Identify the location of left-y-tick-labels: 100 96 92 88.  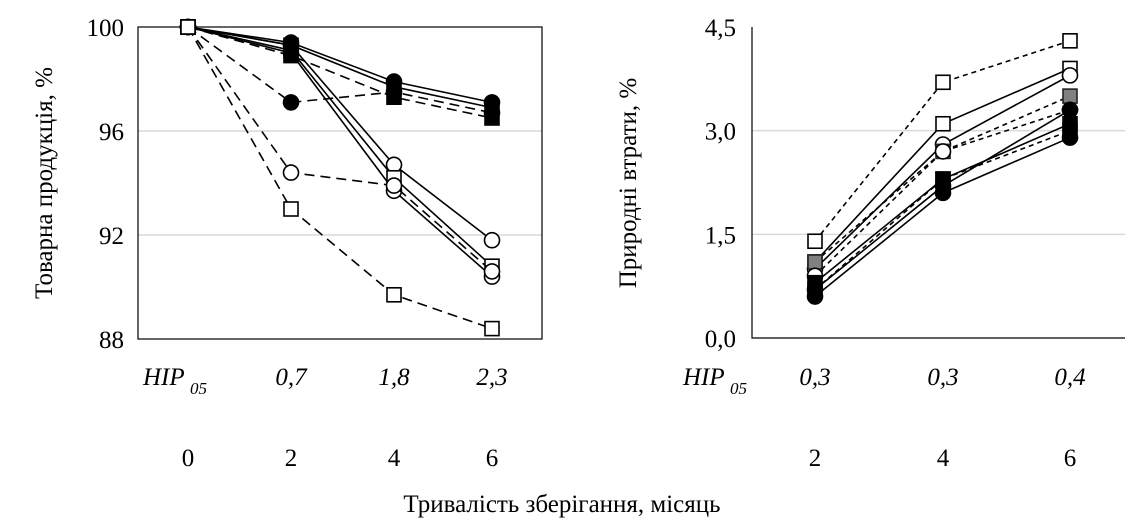
(106, 184).